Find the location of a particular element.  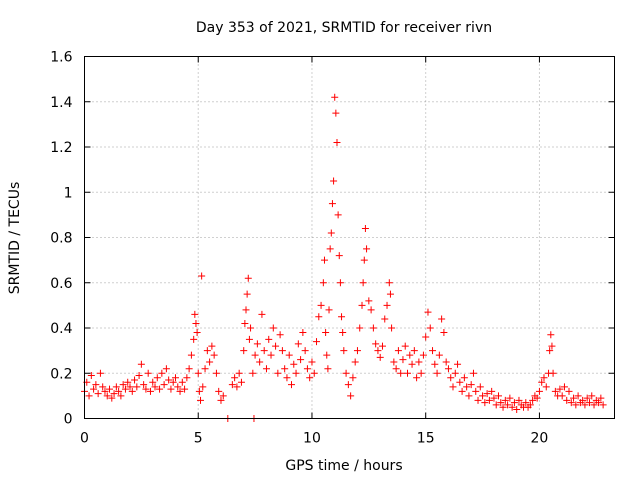

x-tick-label: 15 is located at coordinates (426, 439).